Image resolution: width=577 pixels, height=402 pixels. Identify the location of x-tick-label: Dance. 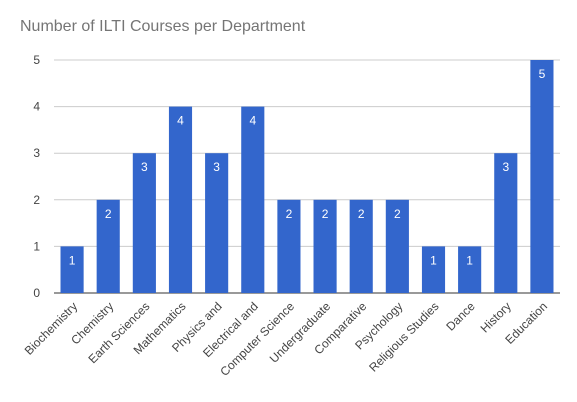
(460, 316).